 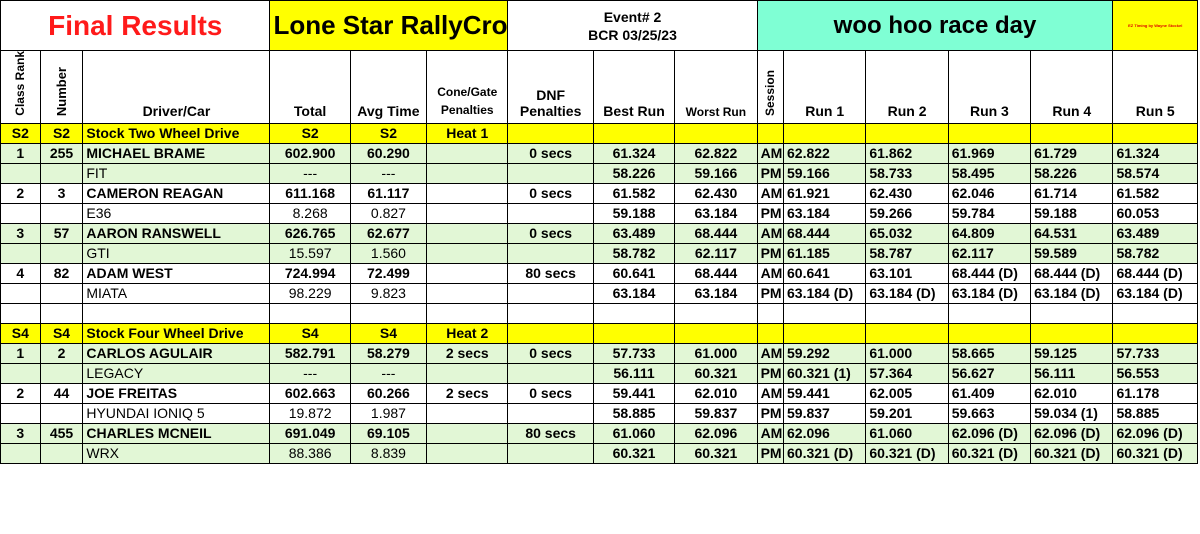 I want to click on run-time: 62.005, so click(x=907, y=393).